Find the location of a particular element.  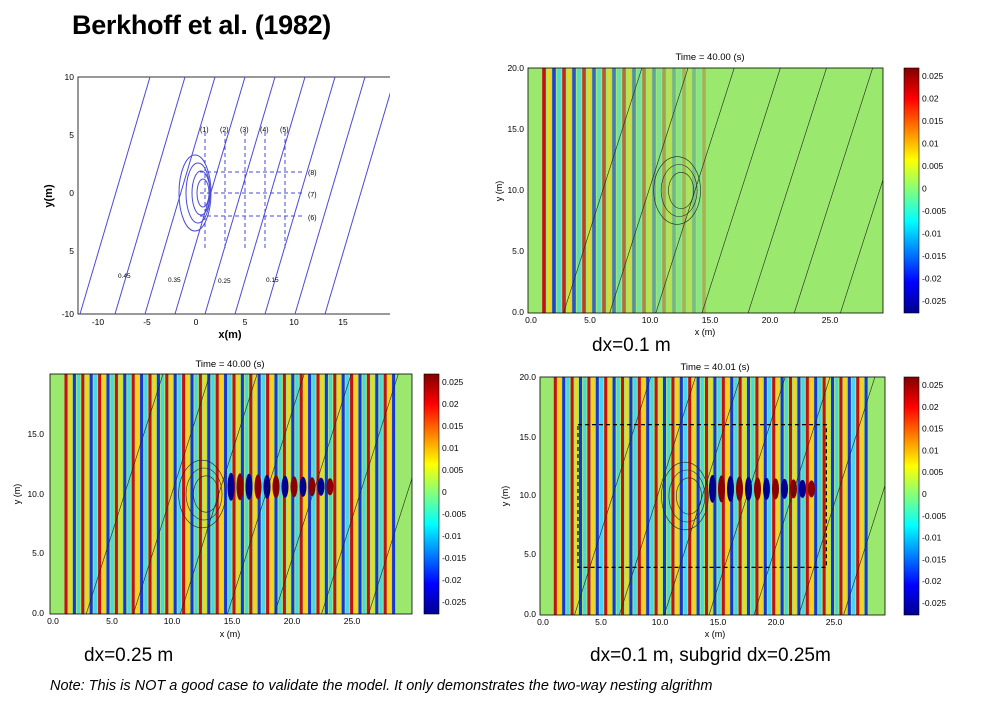

bathymetry-frame is located at coordinates (233, 195).